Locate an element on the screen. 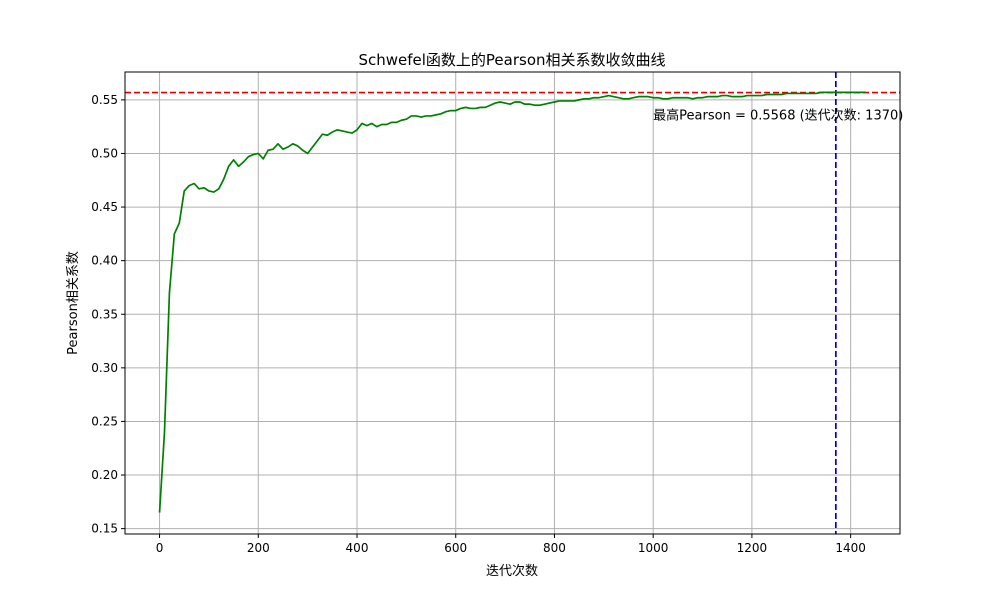 The width and height of the screenshot is (1000, 600). x-tick-label: 800 is located at coordinates (554, 548).